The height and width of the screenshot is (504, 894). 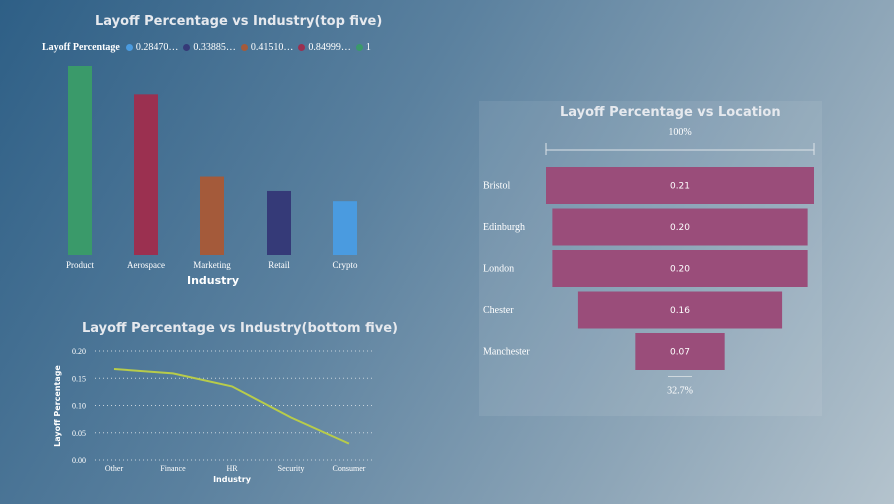 What do you see at coordinates (680, 391) in the screenshot?
I see `funnel-bottom-label: 32.7%` at bounding box center [680, 391].